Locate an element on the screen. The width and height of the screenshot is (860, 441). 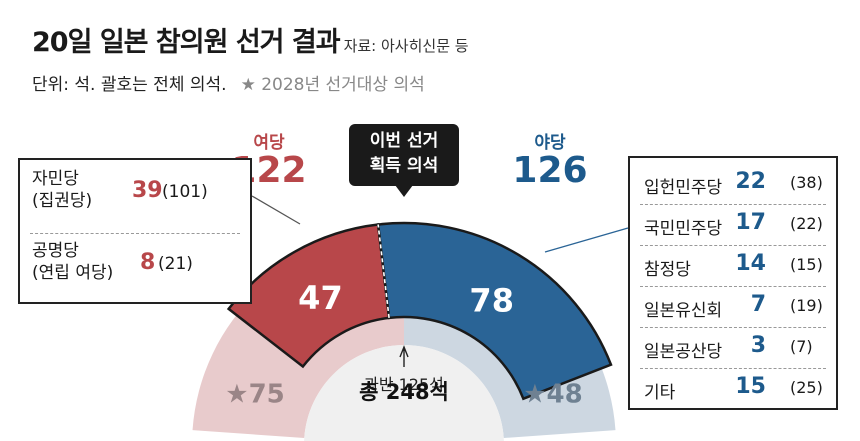
ruling-won-label: 47 is located at coordinates (320, 298).